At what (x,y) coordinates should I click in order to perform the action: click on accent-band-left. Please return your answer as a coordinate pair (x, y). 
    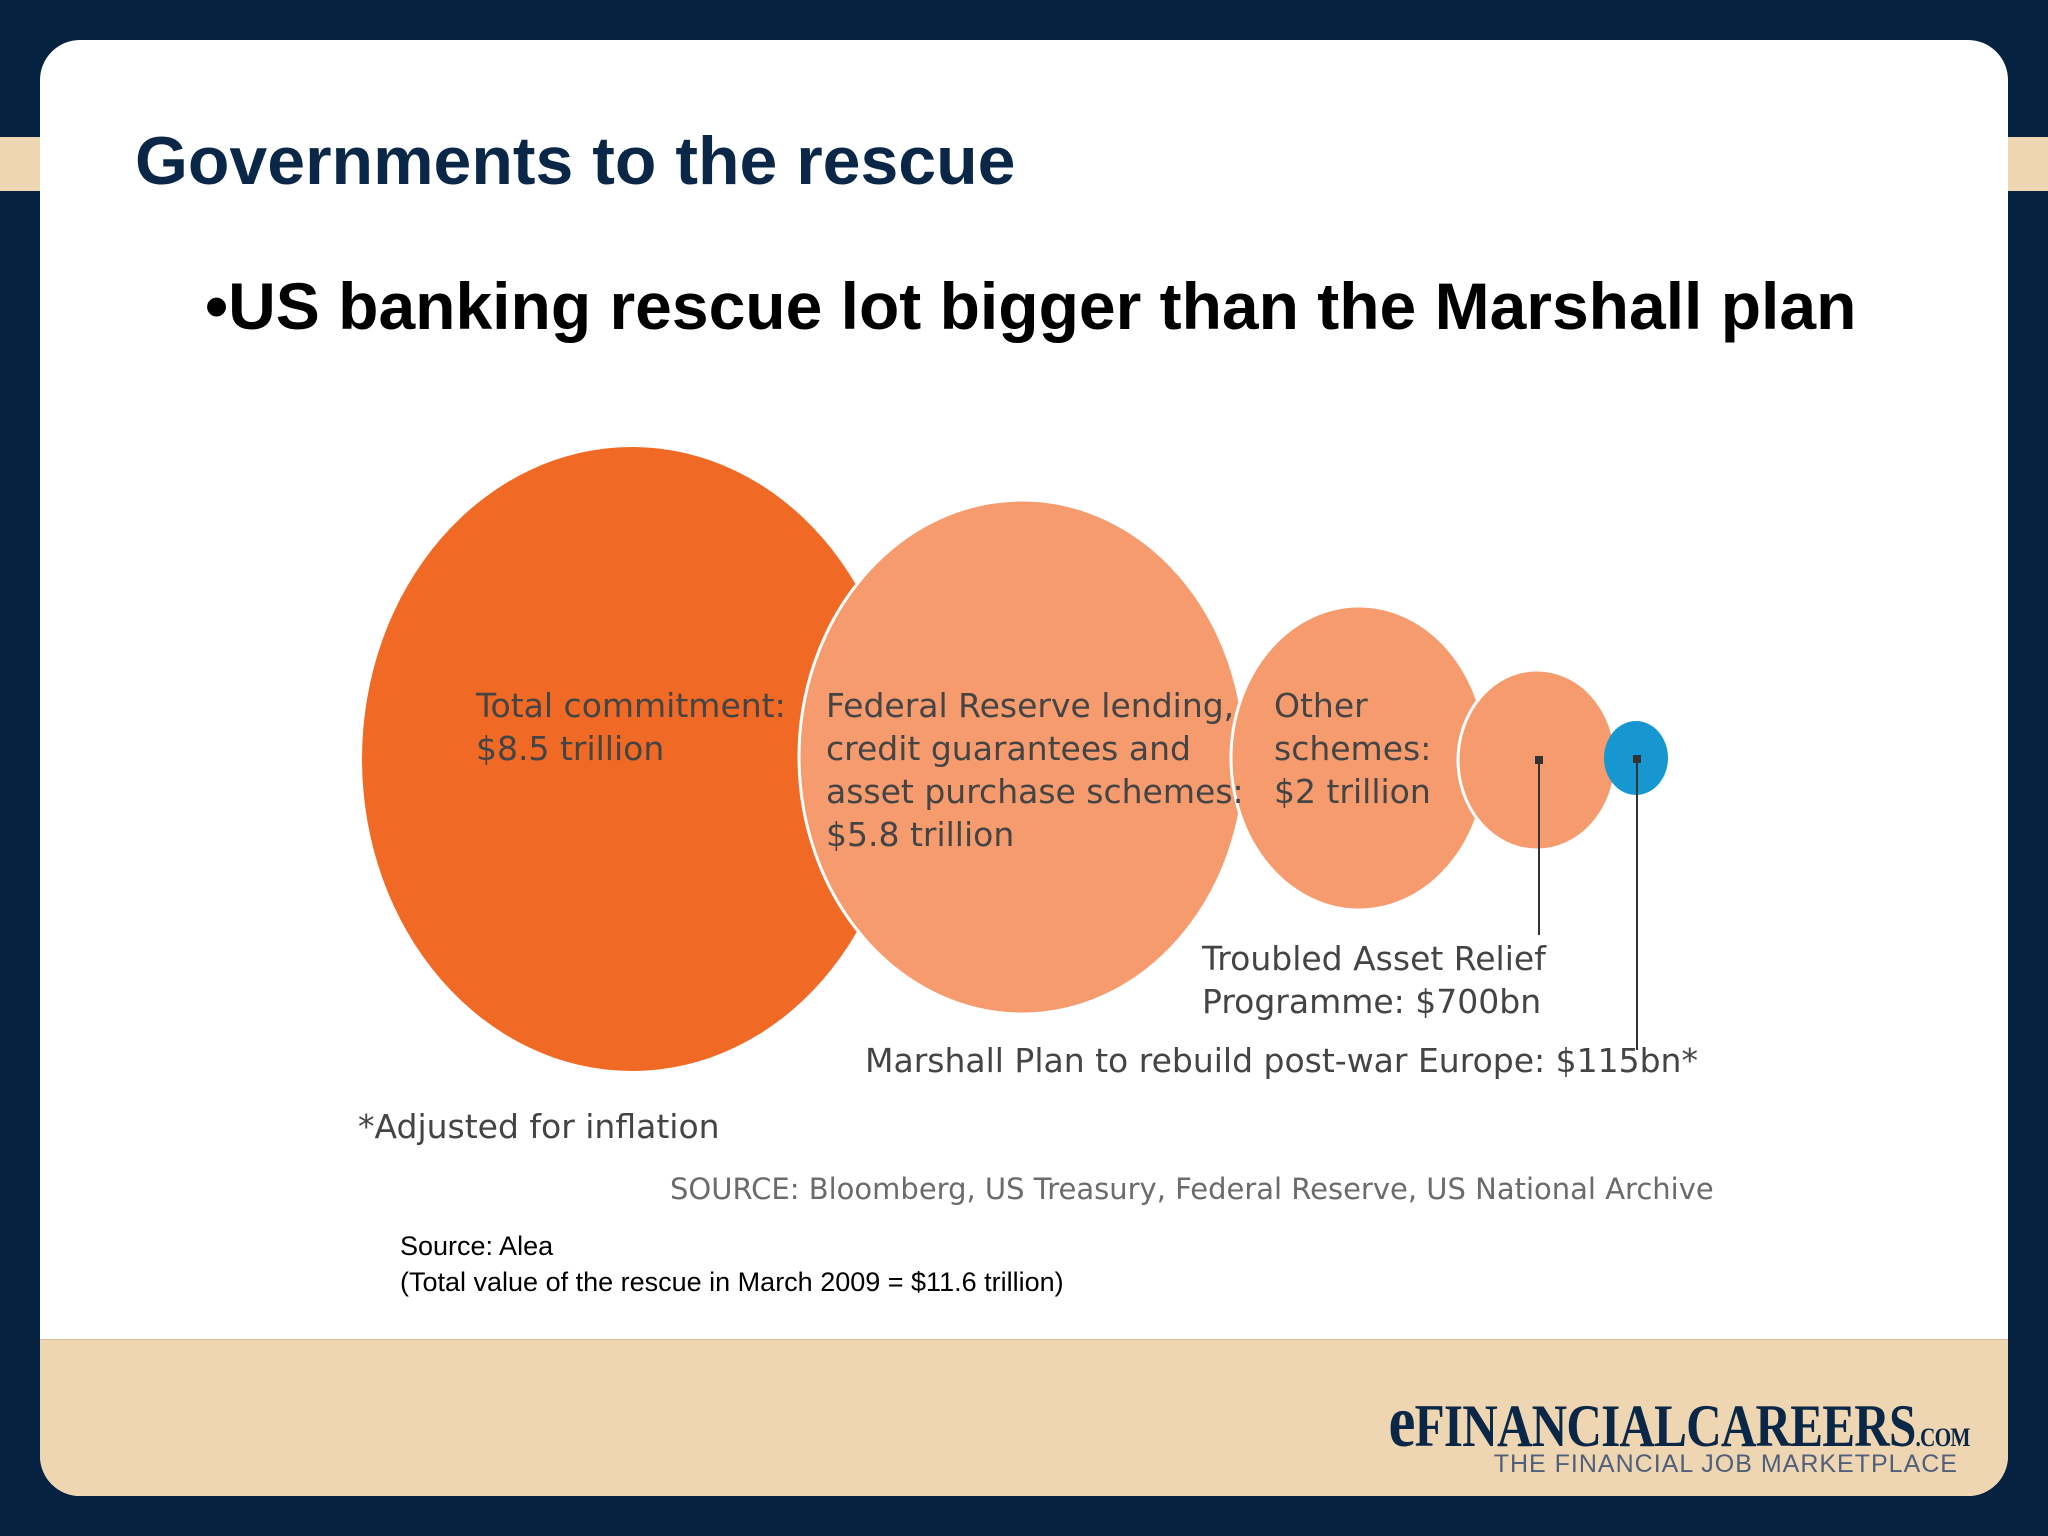
    Looking at the image, I should click on (22, 164).